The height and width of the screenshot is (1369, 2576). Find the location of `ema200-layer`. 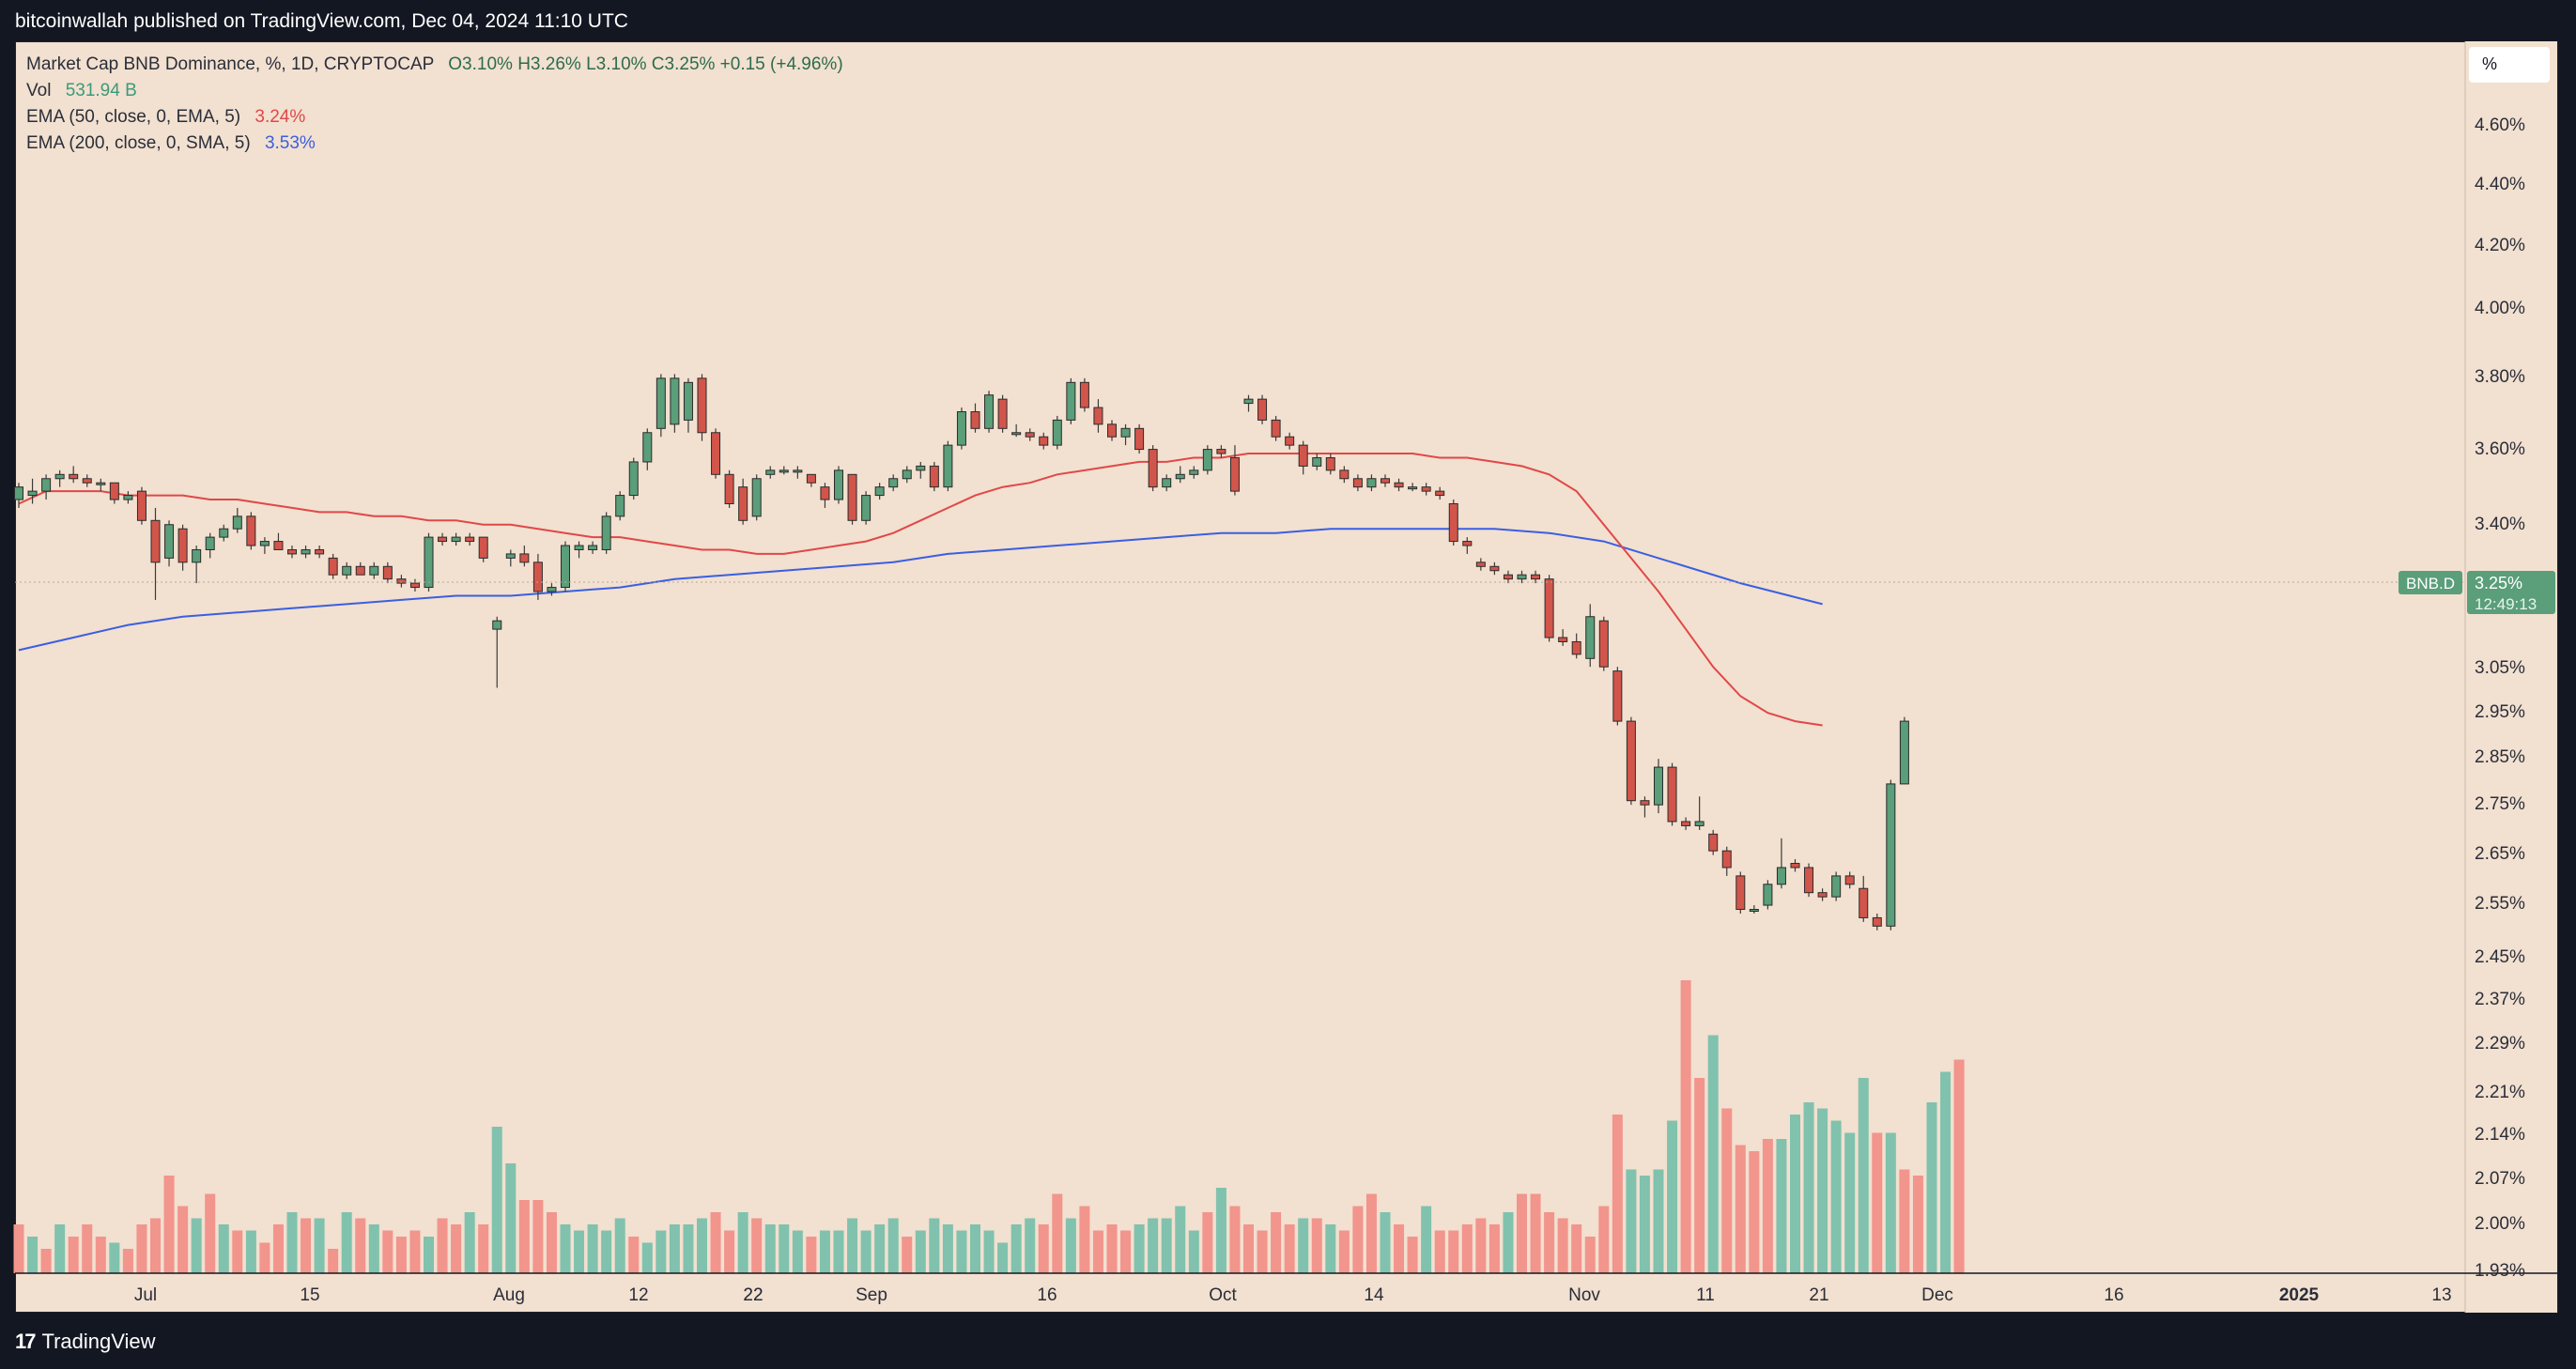

ema200-layer is located at coordinates (920, 590).